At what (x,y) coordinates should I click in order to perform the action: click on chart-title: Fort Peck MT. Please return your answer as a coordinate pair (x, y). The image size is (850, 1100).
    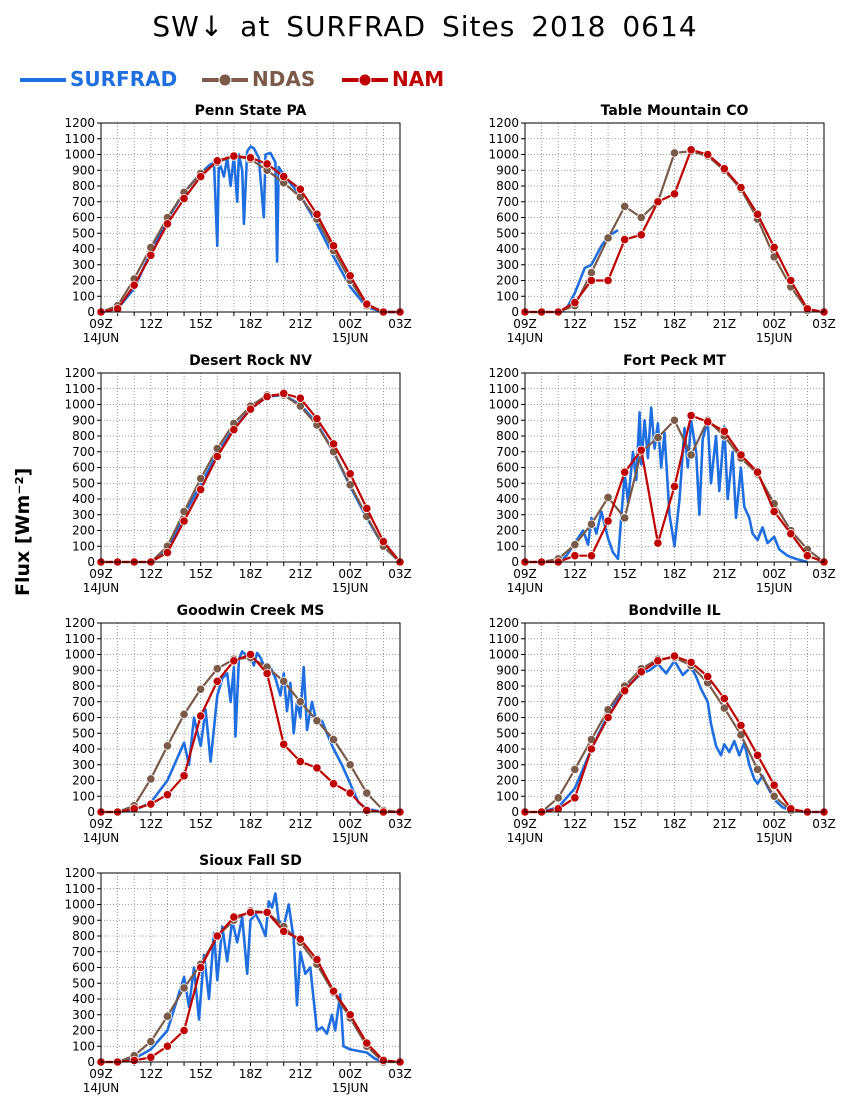
    Looking at the image, I should click on (674, 361).